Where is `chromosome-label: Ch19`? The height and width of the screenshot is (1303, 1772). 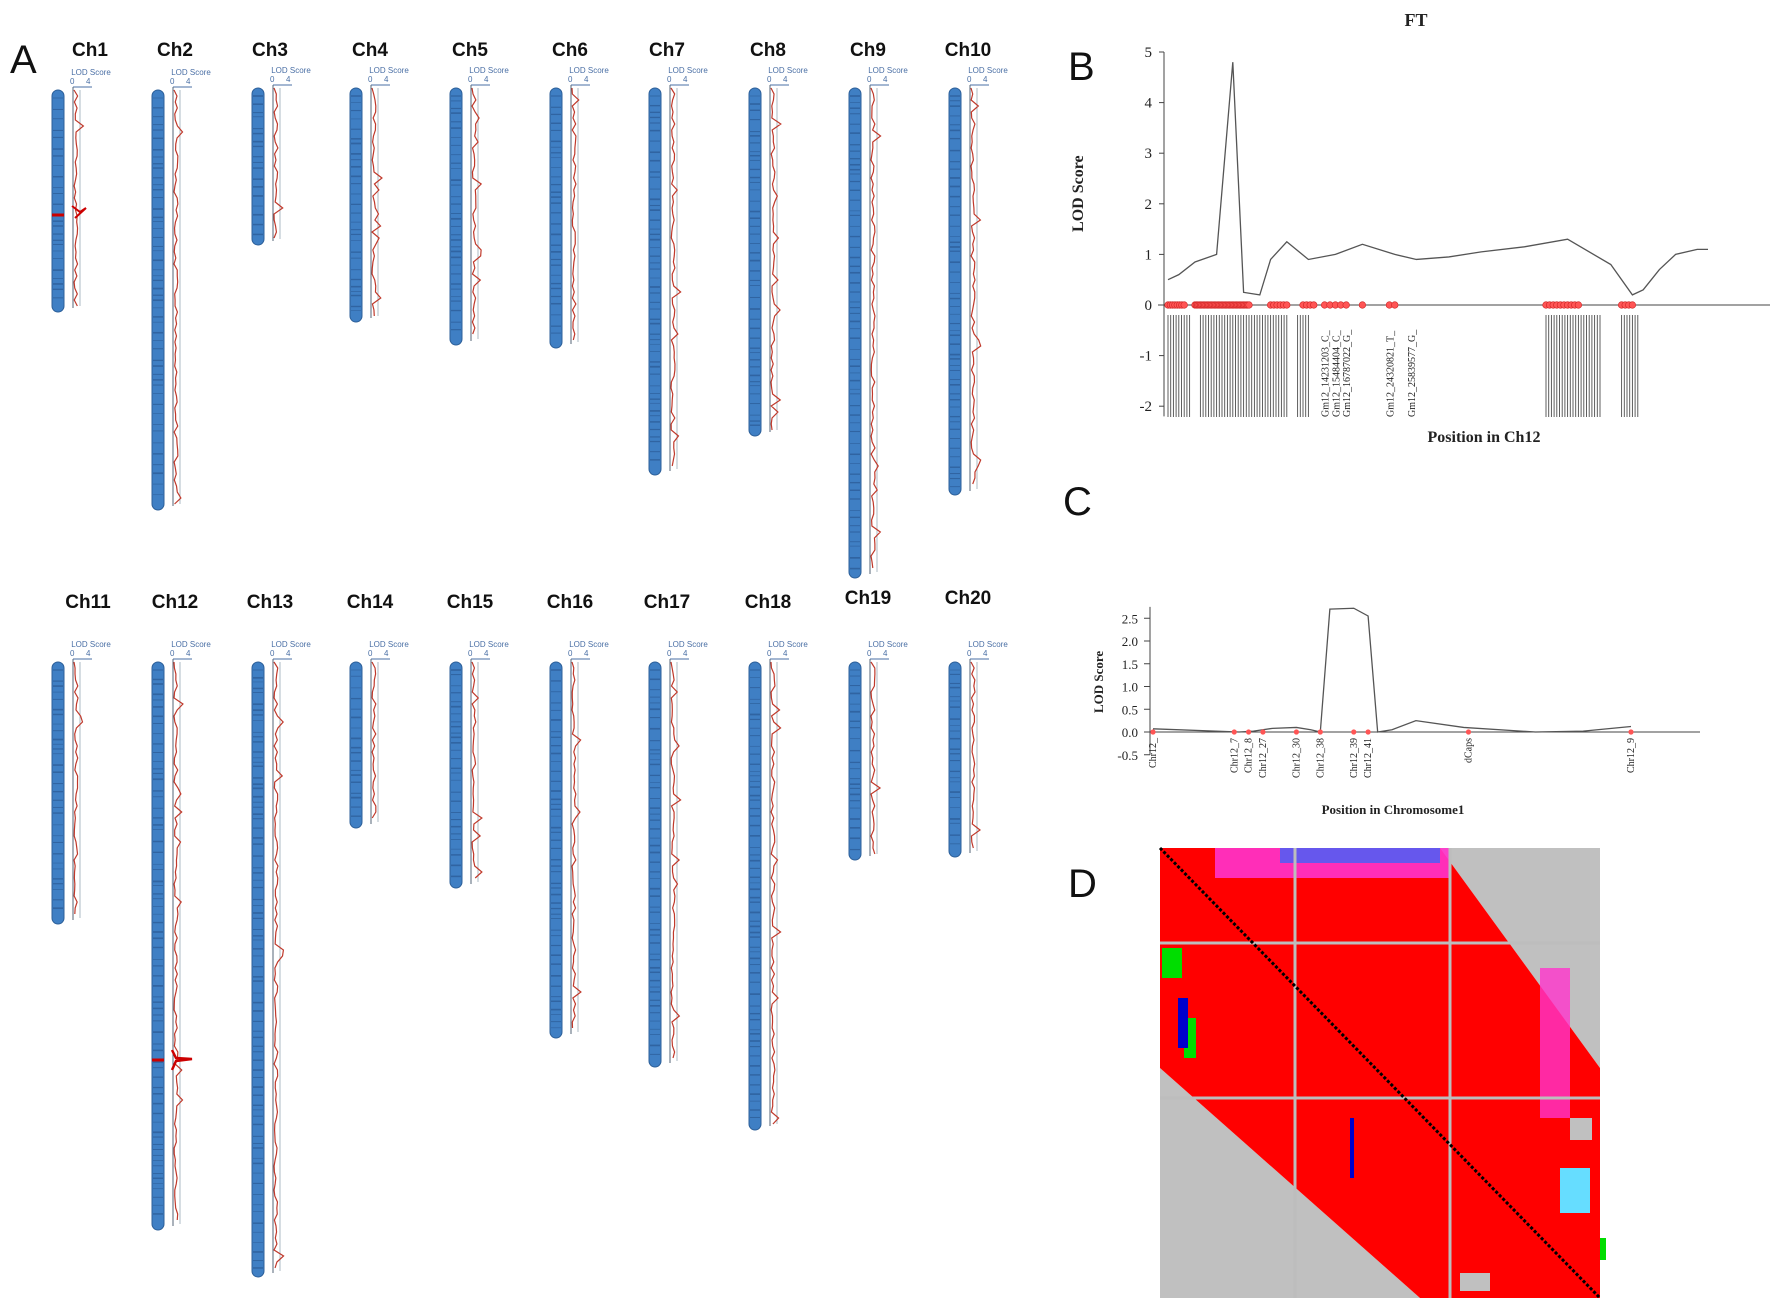
chromosome-label: Ch19 is located at coordinates (868, 598).